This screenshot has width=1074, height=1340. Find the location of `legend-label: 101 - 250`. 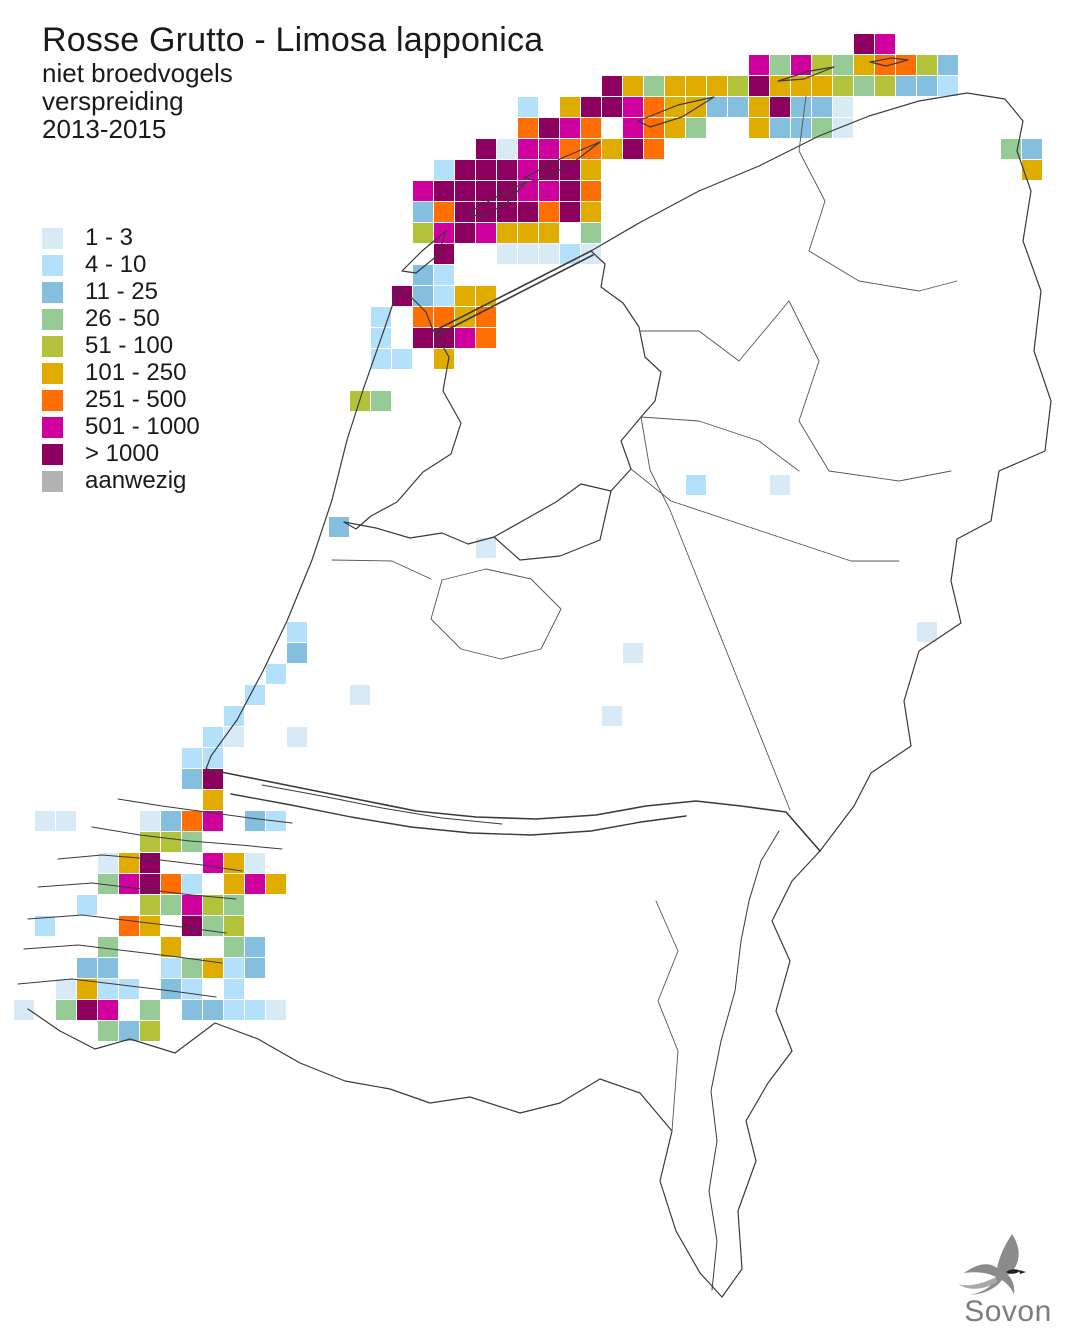

legend-label: 101 - 250 is located at coordinates (136, 372).